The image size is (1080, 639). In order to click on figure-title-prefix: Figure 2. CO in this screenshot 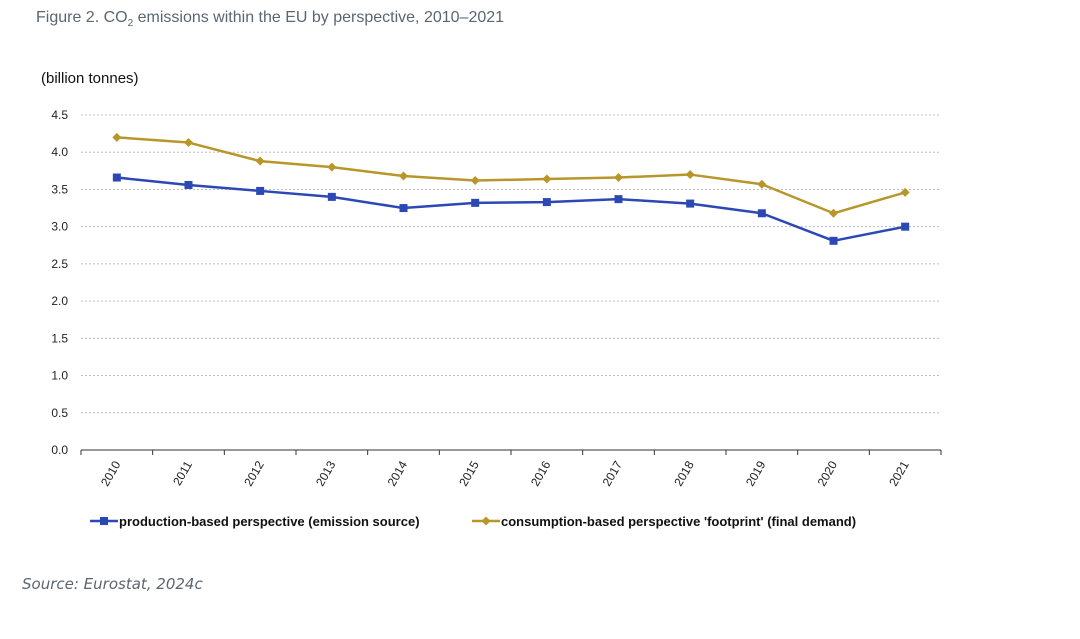, I will do `click(82, 17)`.